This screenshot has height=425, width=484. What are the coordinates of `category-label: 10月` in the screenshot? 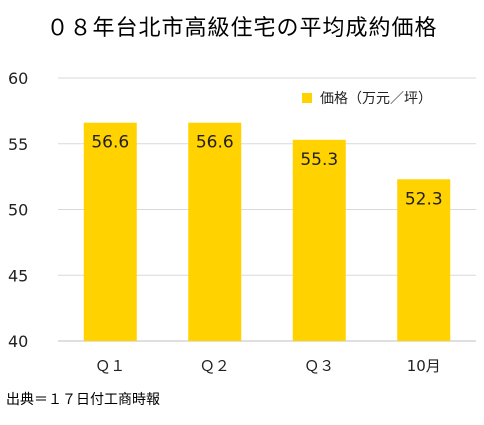 It's located at (424, 366).